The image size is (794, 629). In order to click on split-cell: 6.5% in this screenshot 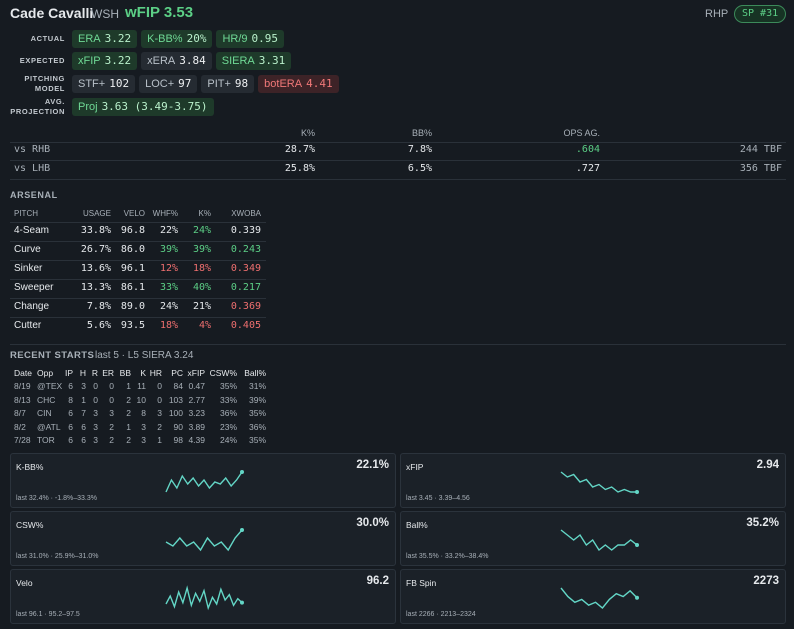, I will do `click(419, 168)`.